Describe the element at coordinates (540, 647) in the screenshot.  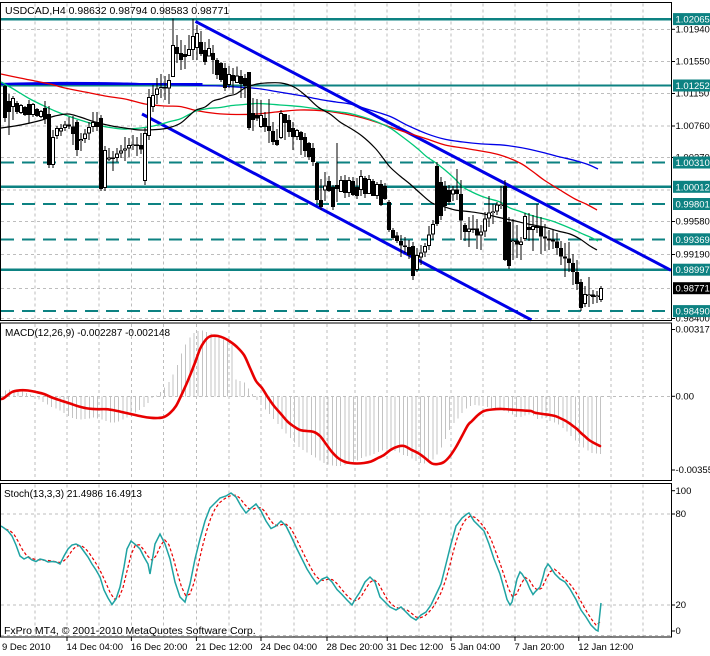
I see `svg-text: 7 Jan 20:00` at that location.